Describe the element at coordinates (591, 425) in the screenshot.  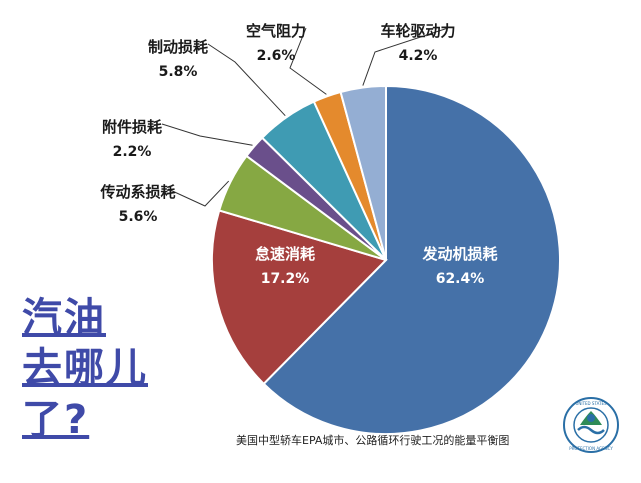
I see `epa-seal-icon: UNITED STATES PROTECTION AGENCY` at that location.